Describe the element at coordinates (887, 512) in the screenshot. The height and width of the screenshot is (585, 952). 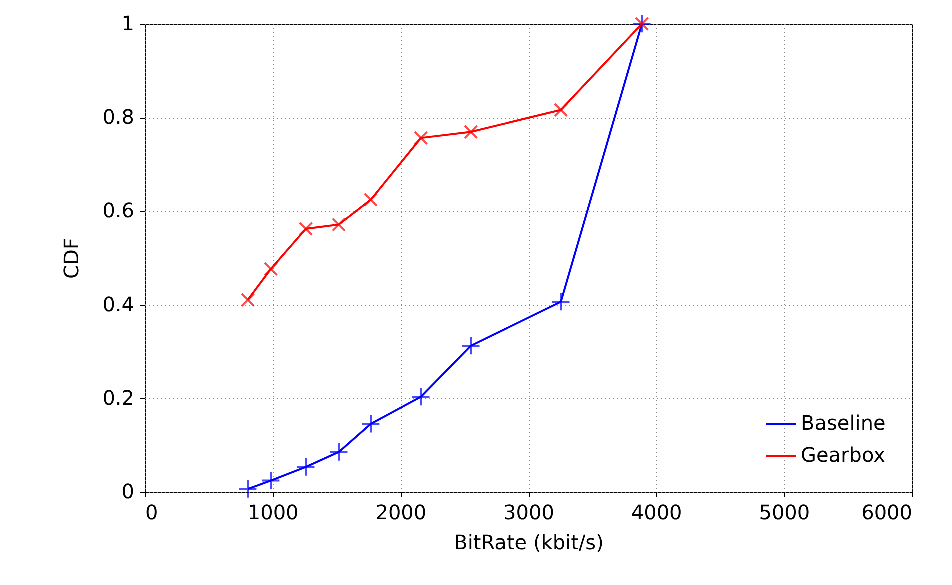
I see `x-tick-label: 6000` at that location.